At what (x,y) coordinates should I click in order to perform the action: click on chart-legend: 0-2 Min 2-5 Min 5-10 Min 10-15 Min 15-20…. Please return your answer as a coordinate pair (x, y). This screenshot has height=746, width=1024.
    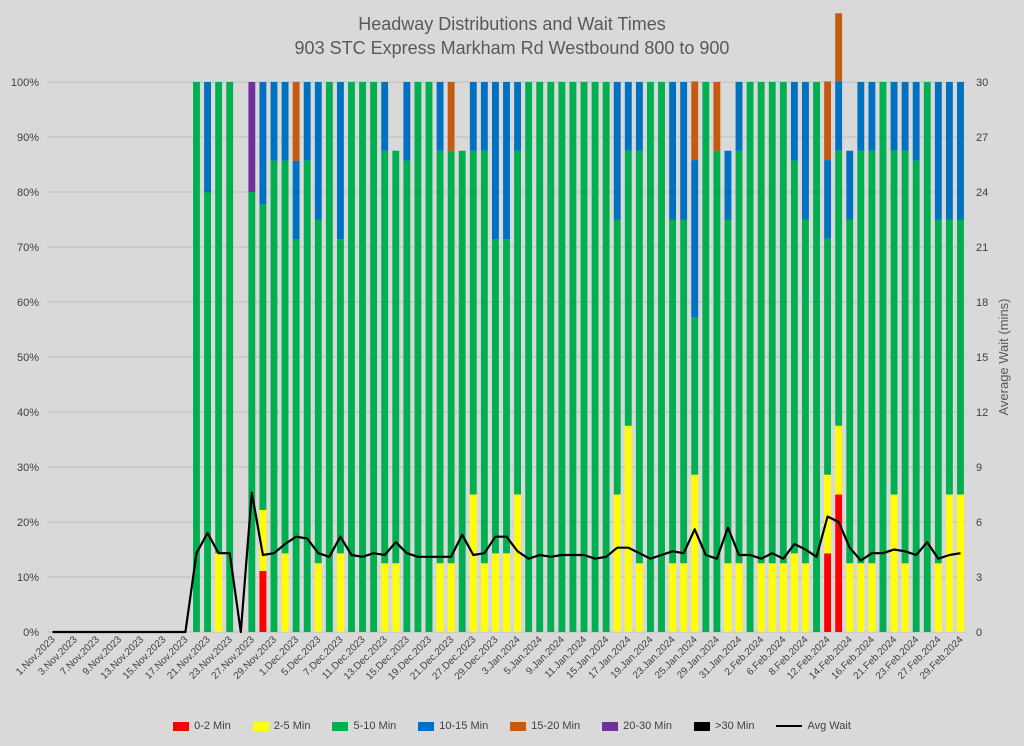
    Looking at the image, I should click on (512, 726).